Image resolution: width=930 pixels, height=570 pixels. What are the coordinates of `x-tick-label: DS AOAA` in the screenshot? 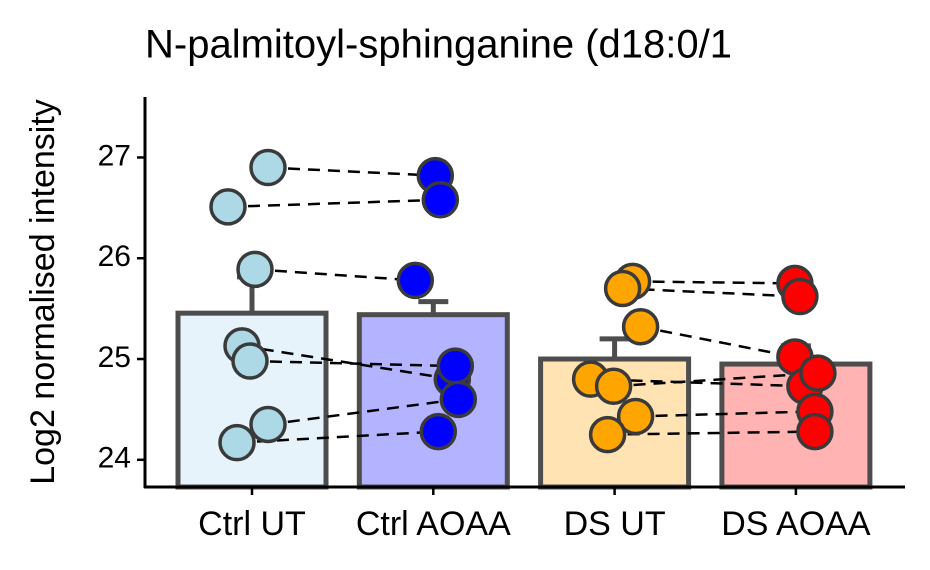 It's located at (796, 524).